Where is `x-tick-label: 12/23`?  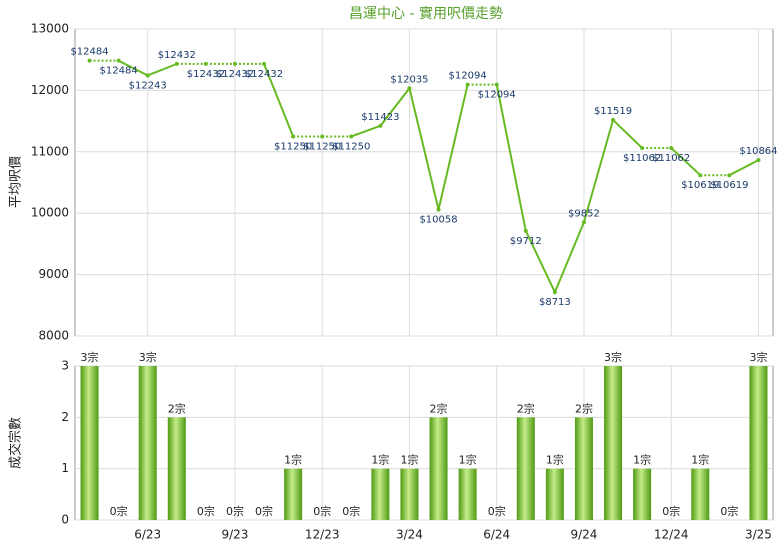 x-tick-label: 12/23 is located at coordinates (322, 535).